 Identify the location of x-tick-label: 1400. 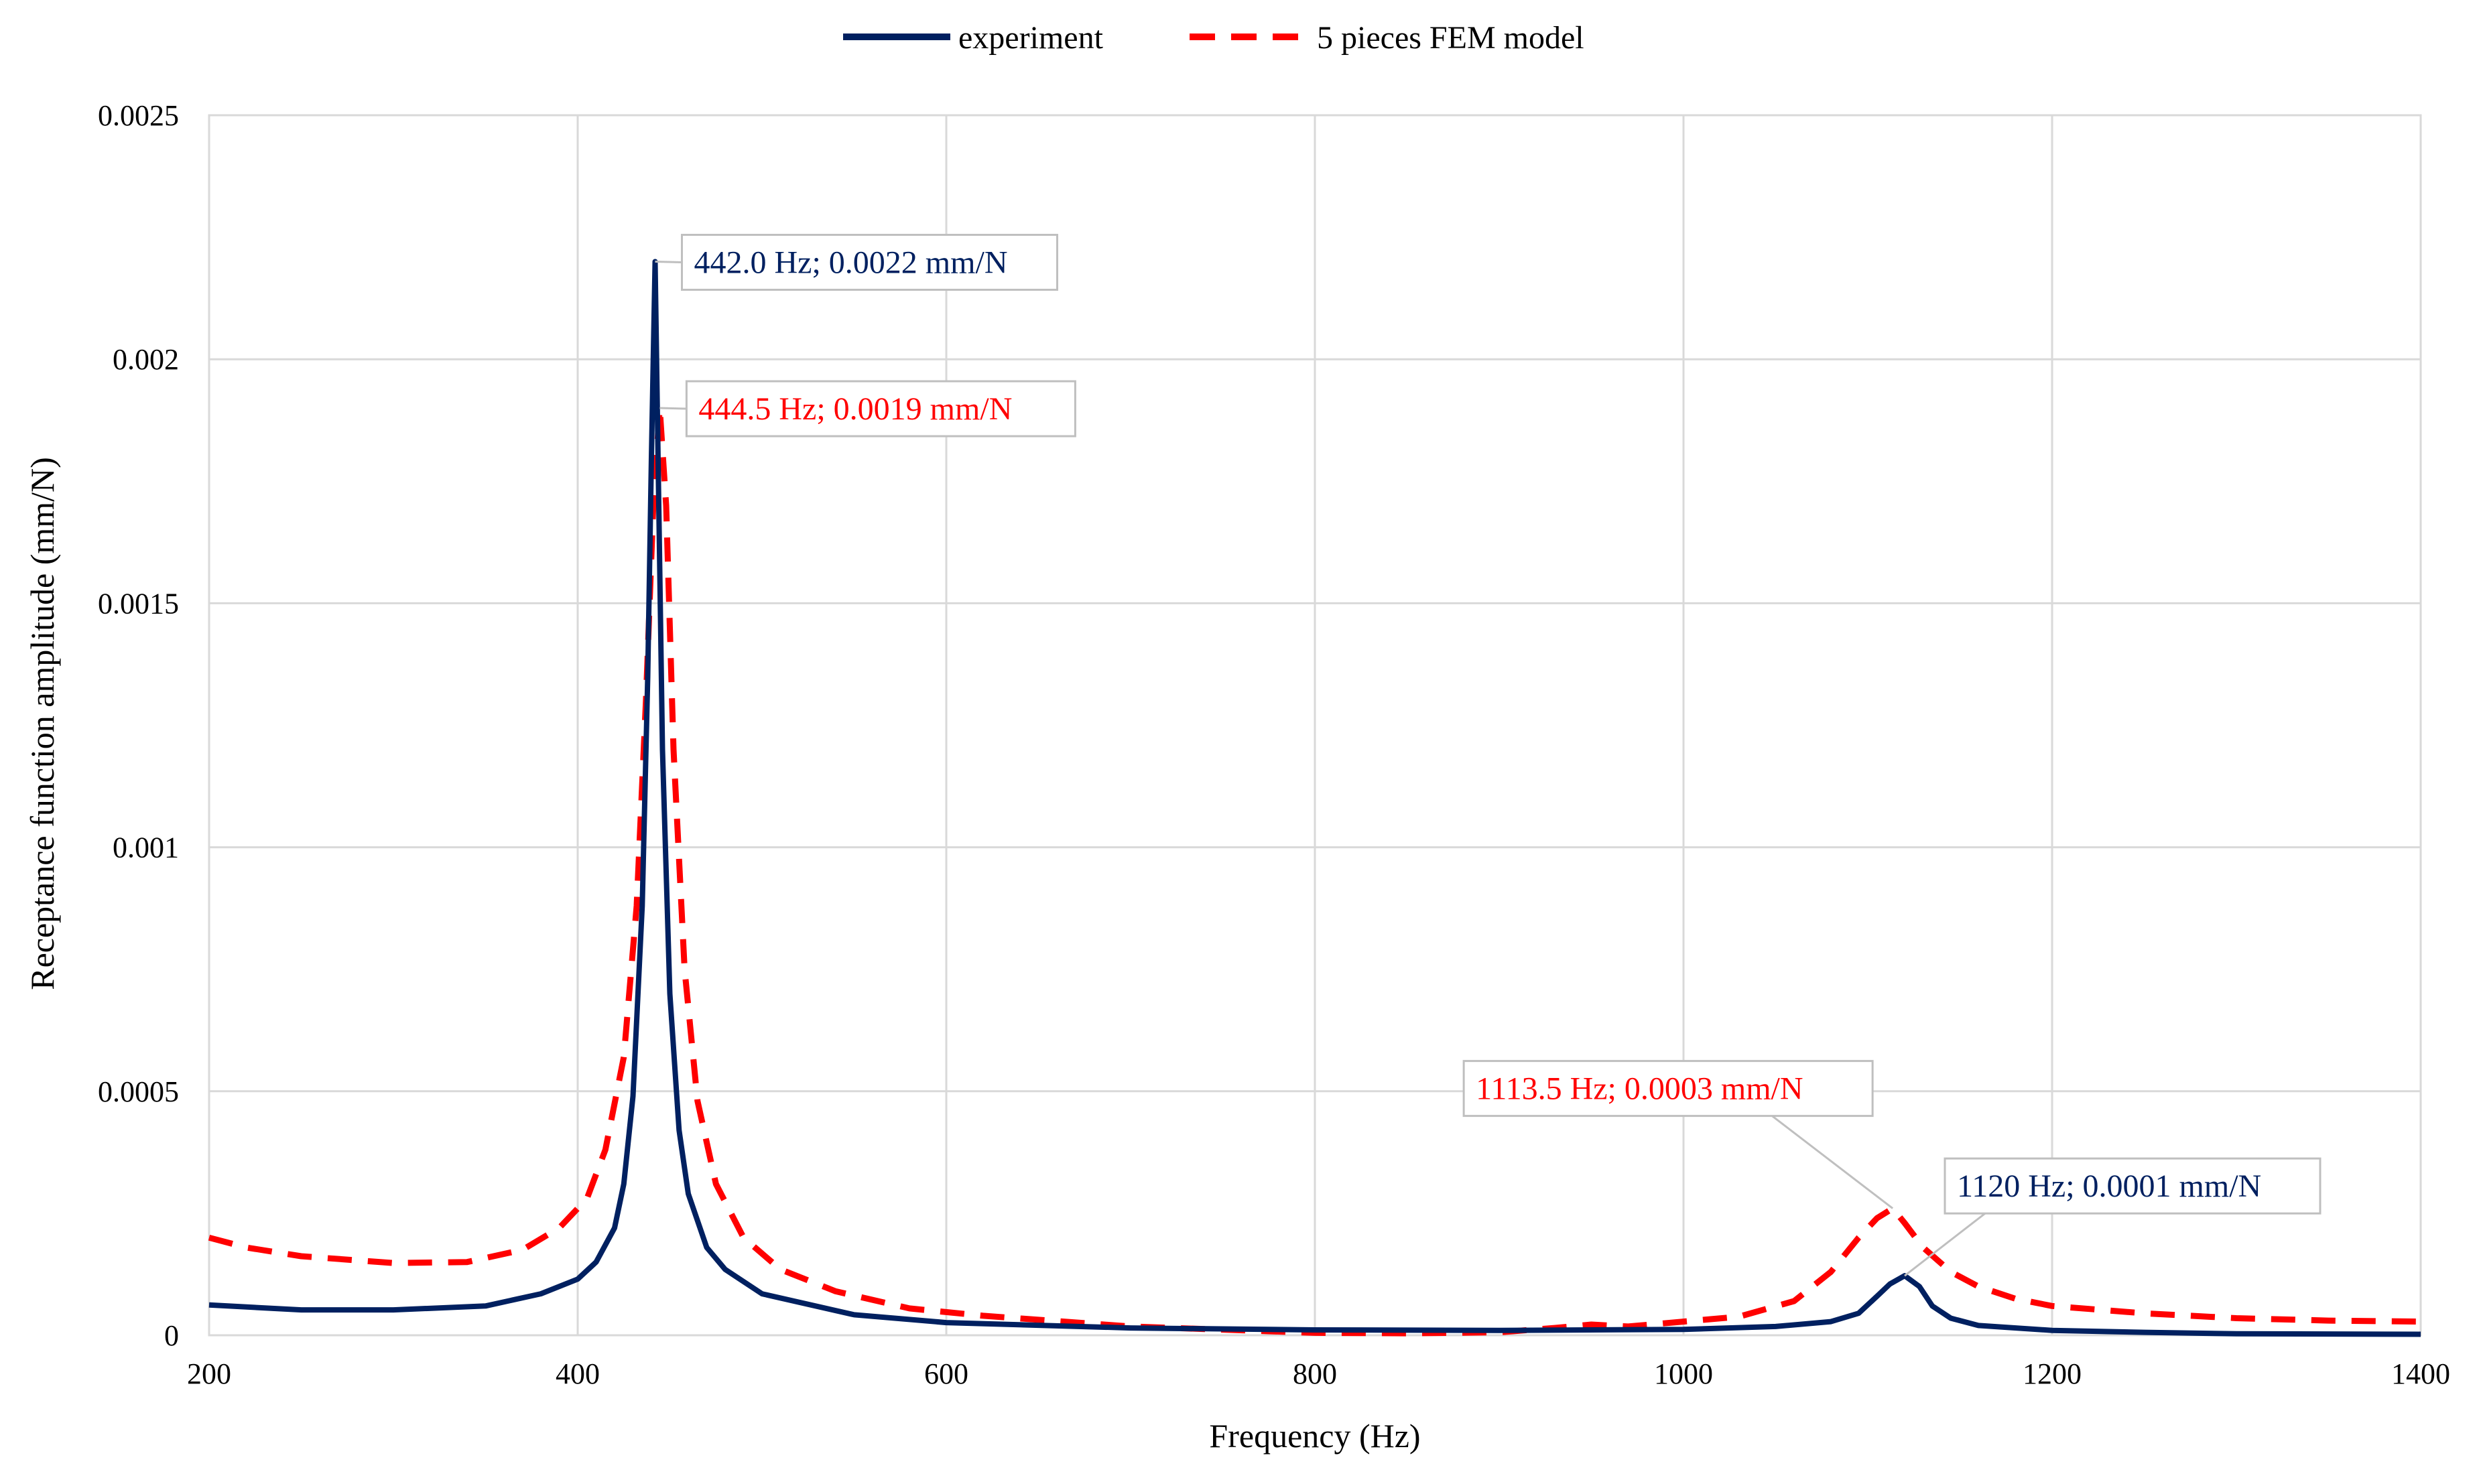
(2420, 1374).